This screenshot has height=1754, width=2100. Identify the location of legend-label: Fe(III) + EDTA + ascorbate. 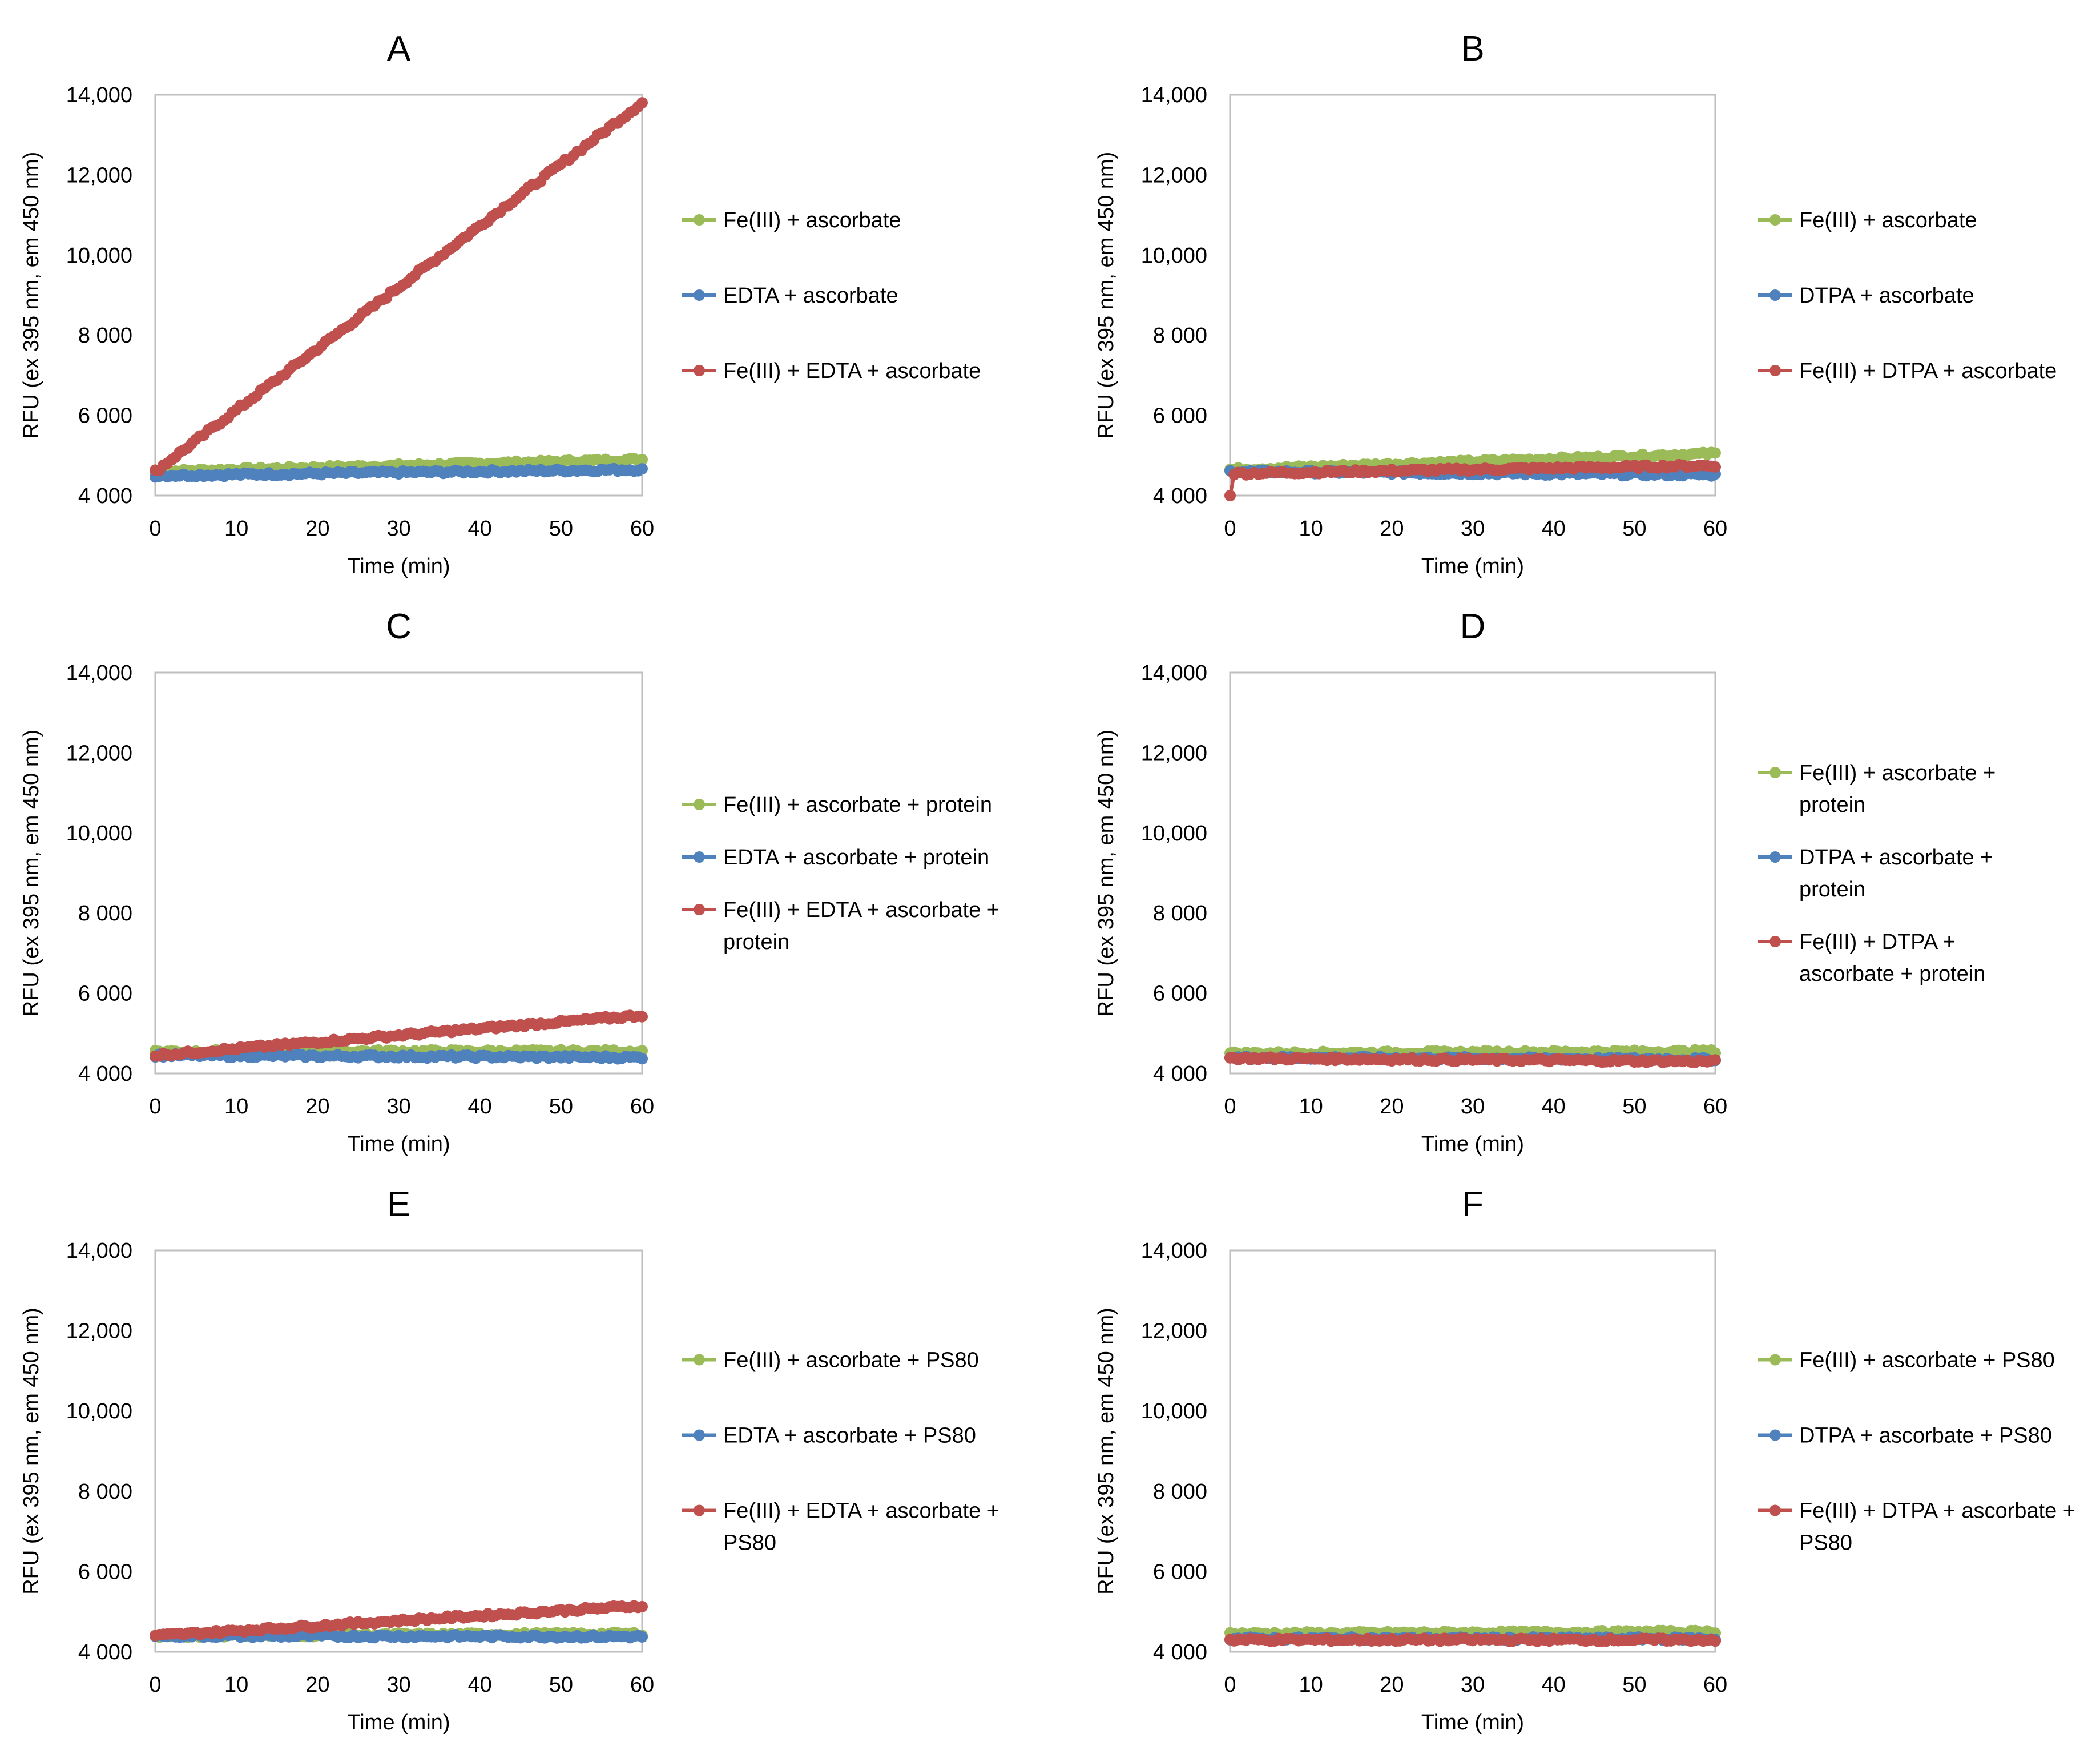
(852, 371).